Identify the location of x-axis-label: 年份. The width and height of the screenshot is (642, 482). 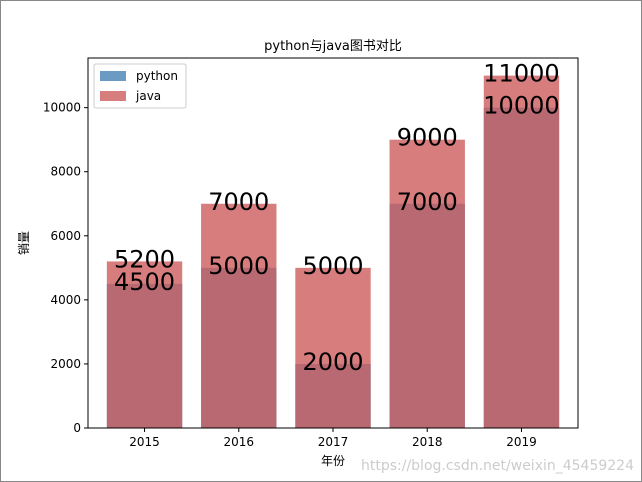
(333, 461).